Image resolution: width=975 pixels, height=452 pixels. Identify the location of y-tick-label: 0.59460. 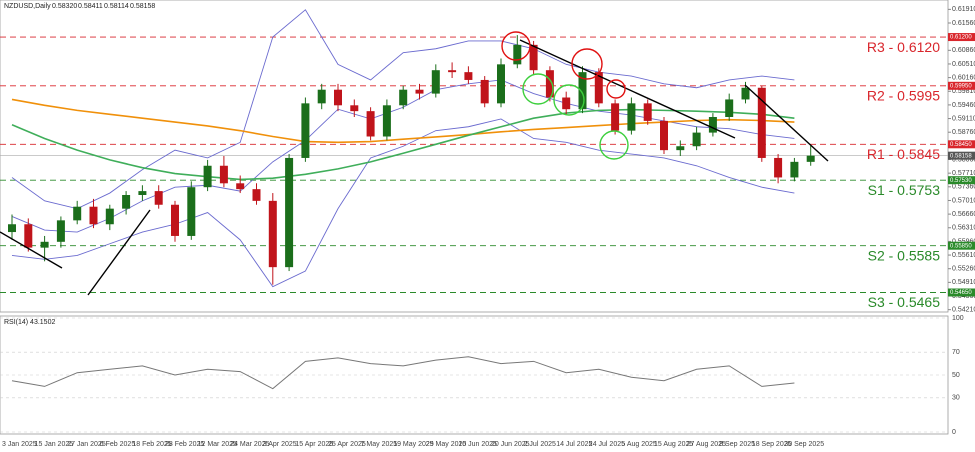
(963, 105).